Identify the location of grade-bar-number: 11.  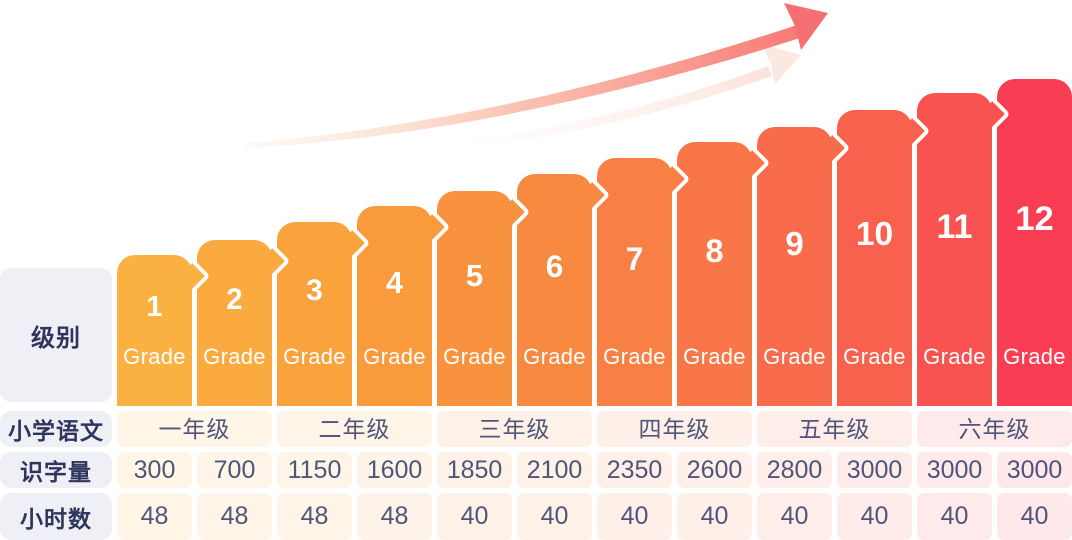
(954, 226).